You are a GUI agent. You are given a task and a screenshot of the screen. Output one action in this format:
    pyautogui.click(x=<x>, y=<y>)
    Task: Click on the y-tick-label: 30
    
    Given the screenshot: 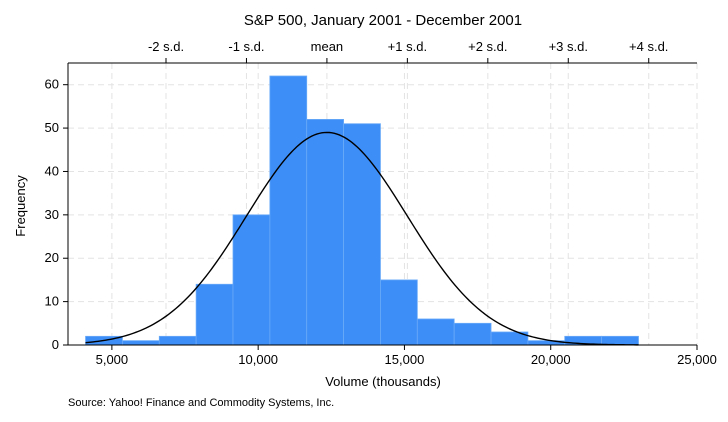 What is the action you would take?
    pyautogui.click(x=52, y=214)
    